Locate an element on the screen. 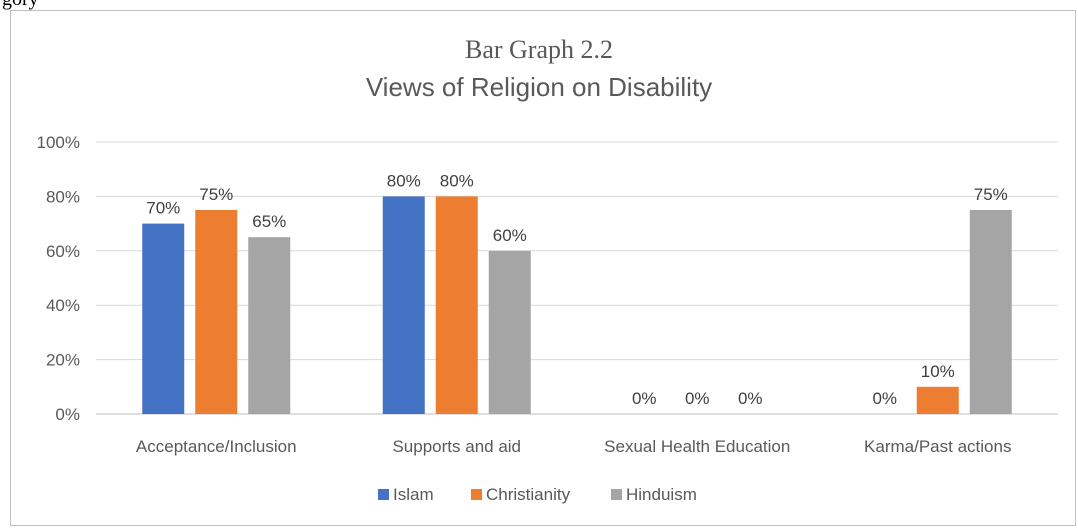 The height and width of the screenshot is (528, 1078). legend-label-christianity: Christianity is located at coordinates (528, 494).